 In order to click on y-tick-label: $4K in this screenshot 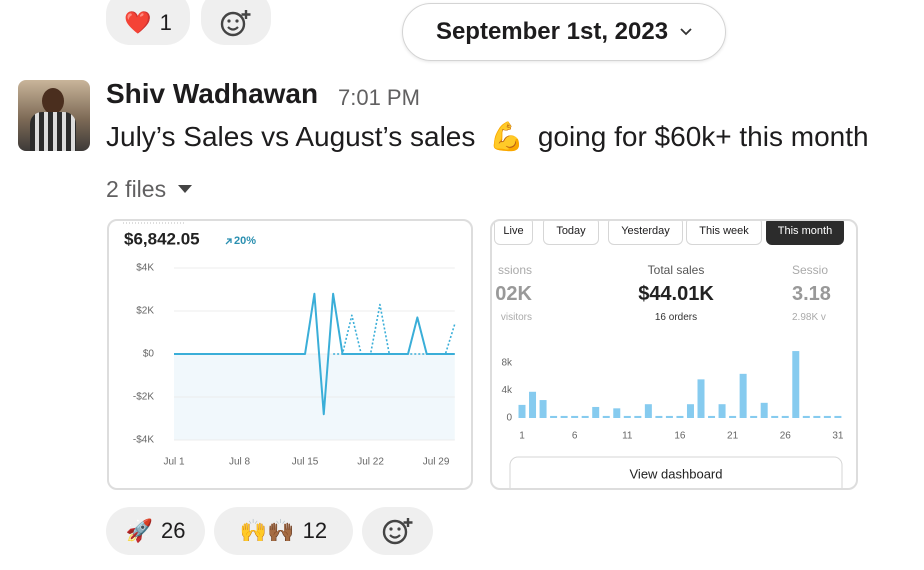, I will do `click(145, 268)`.